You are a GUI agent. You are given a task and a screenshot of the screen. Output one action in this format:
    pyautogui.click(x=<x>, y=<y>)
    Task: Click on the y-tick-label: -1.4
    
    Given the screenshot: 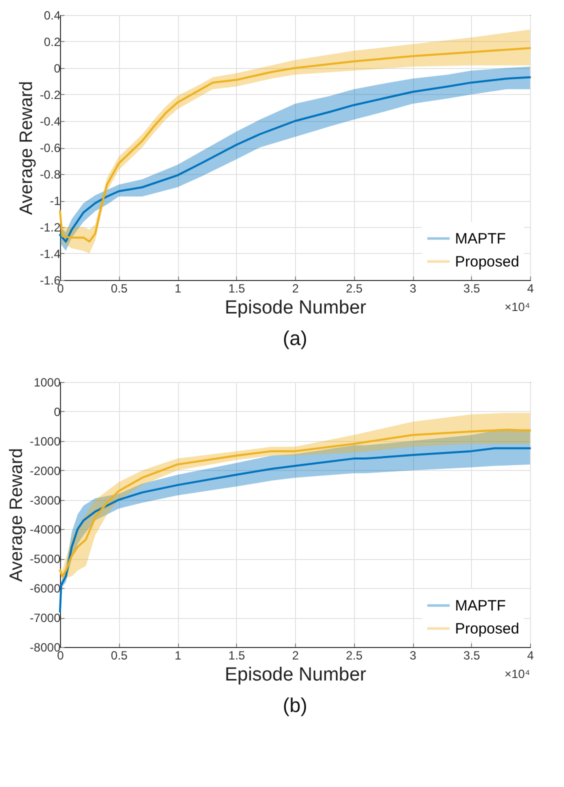 What is the action you would take?
    pyautogui.click(x=50, y=254)
    